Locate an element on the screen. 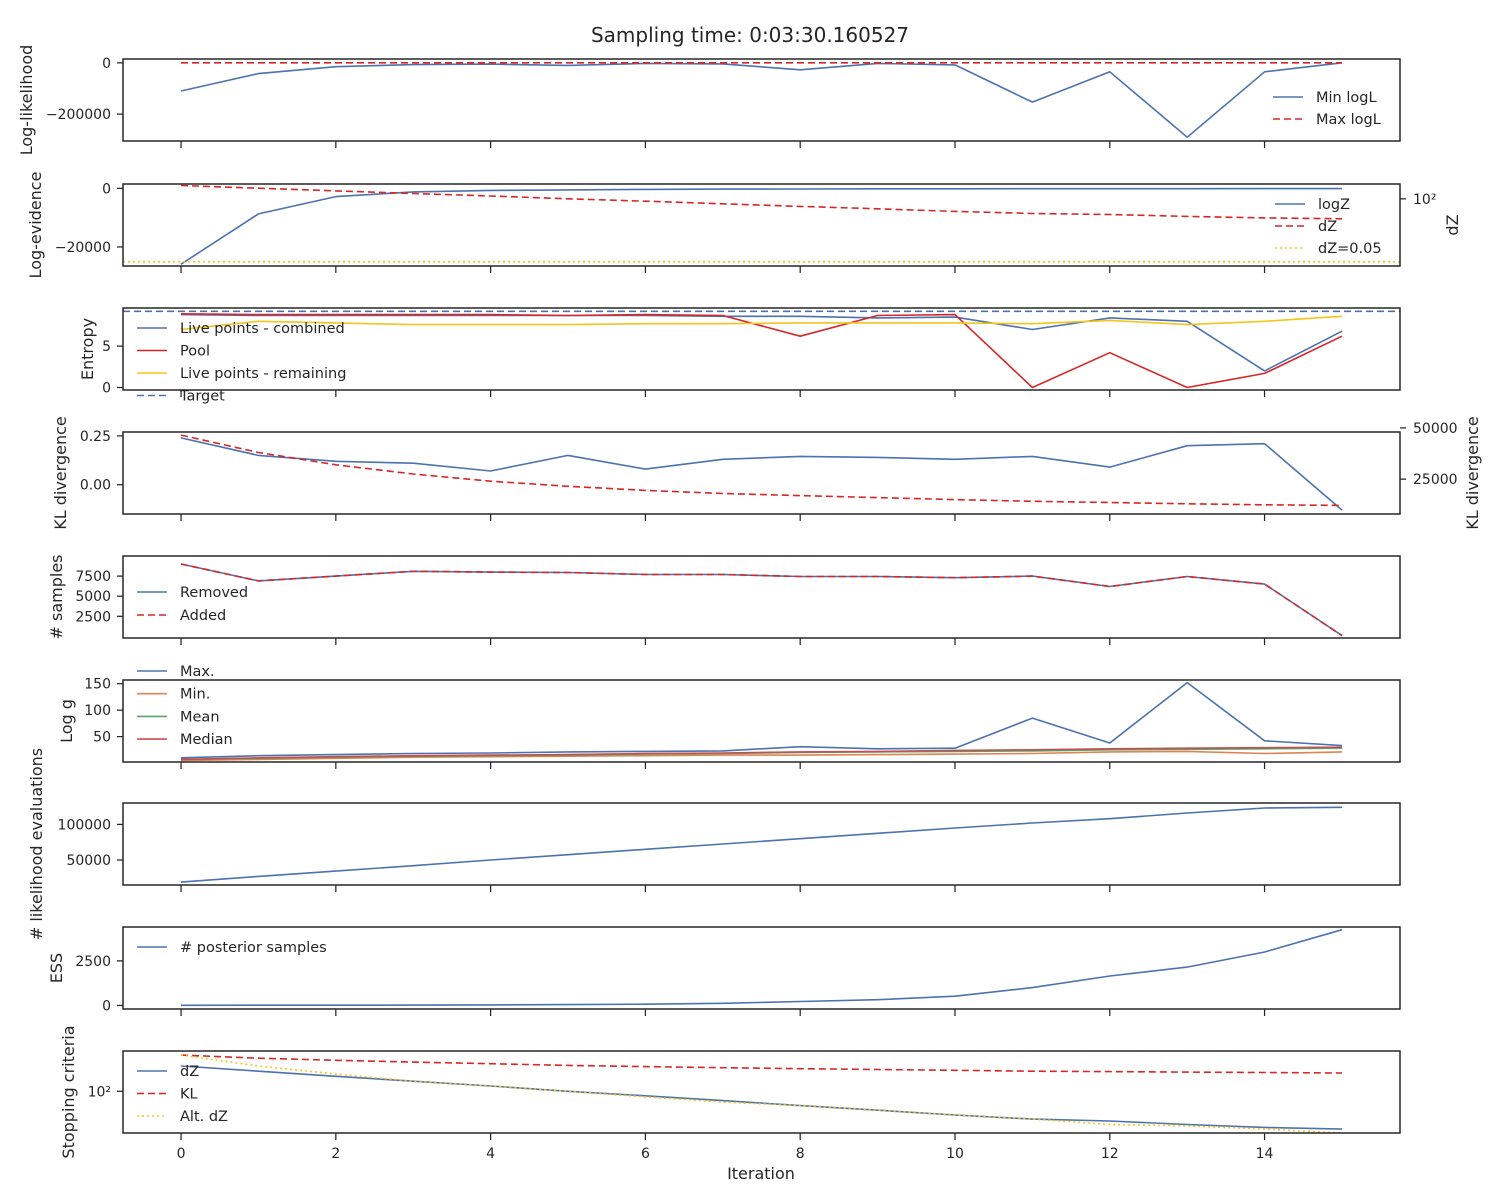  panel-samples: 7500 5000 2500 # samples Removed Added is located at coordinates (724, 600).